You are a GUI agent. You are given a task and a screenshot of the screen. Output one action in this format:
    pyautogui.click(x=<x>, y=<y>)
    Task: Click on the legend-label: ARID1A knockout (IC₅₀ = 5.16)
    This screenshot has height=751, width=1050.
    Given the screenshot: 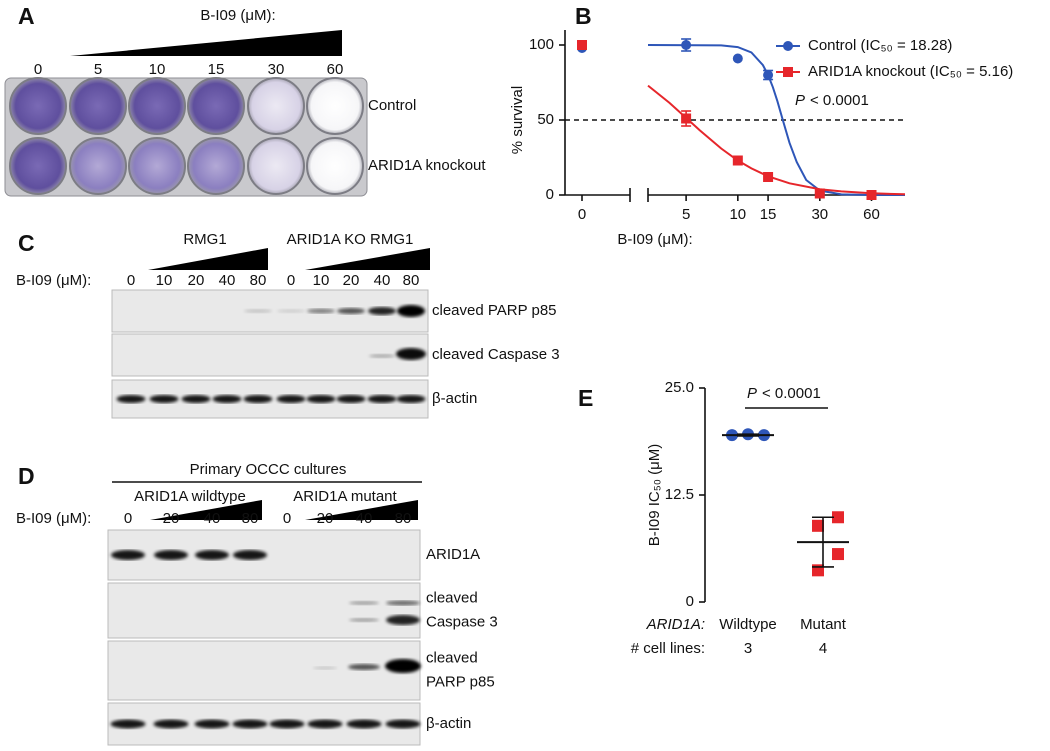 What is the action you would take?
    pyautogui.click(x=910, y=71)
    